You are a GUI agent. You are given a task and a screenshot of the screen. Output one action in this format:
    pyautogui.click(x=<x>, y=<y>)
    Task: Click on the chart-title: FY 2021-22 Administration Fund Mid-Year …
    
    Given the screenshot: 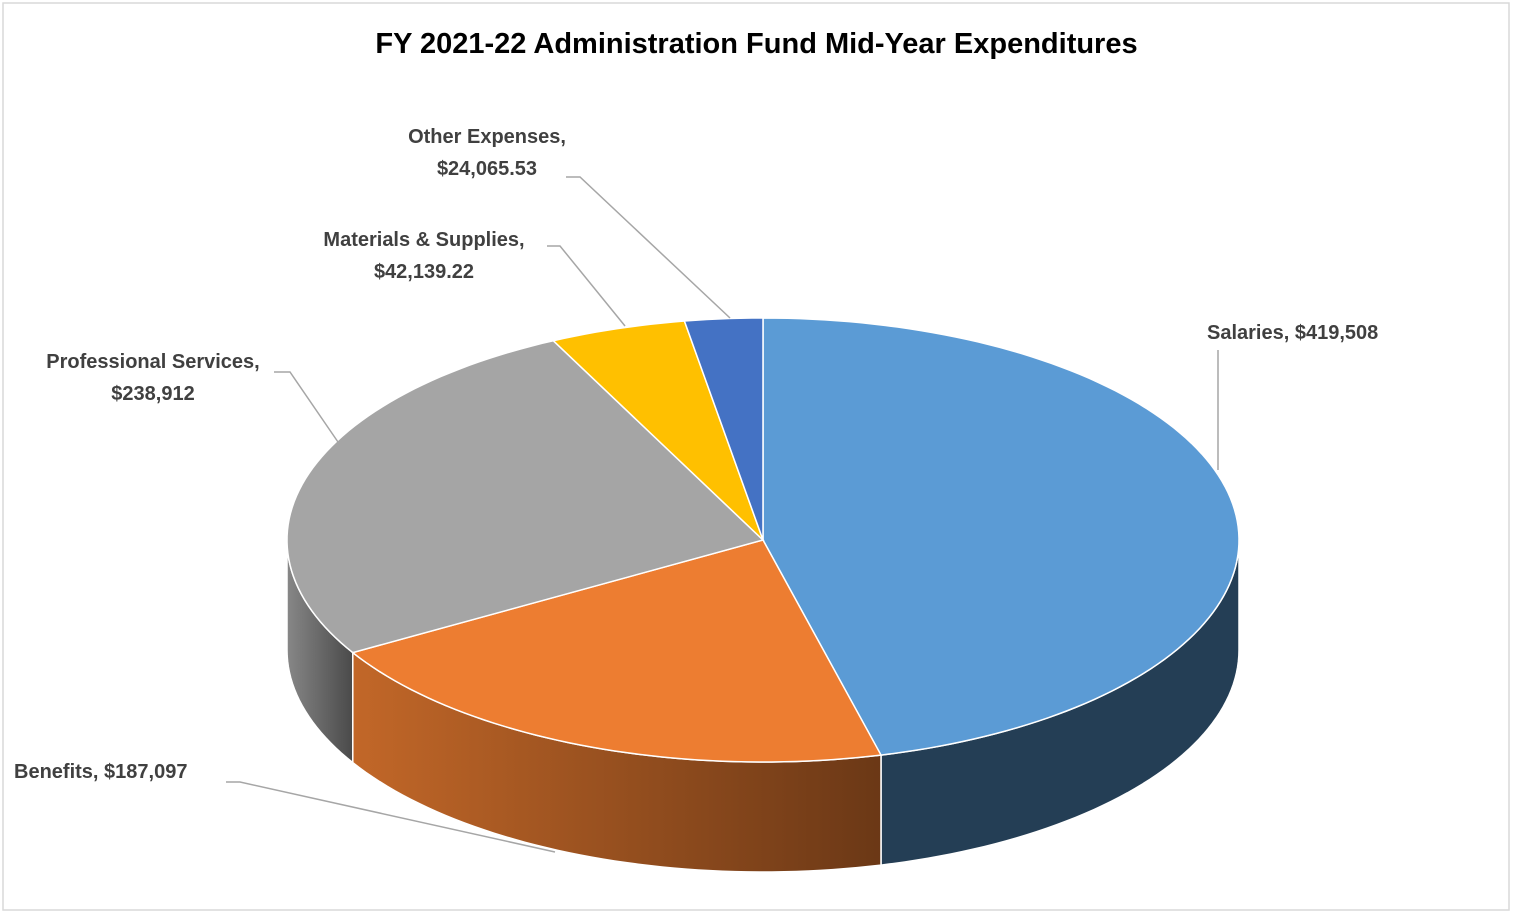 What is the action you would take?
    pyautogui.click(x=756, y=44)
    